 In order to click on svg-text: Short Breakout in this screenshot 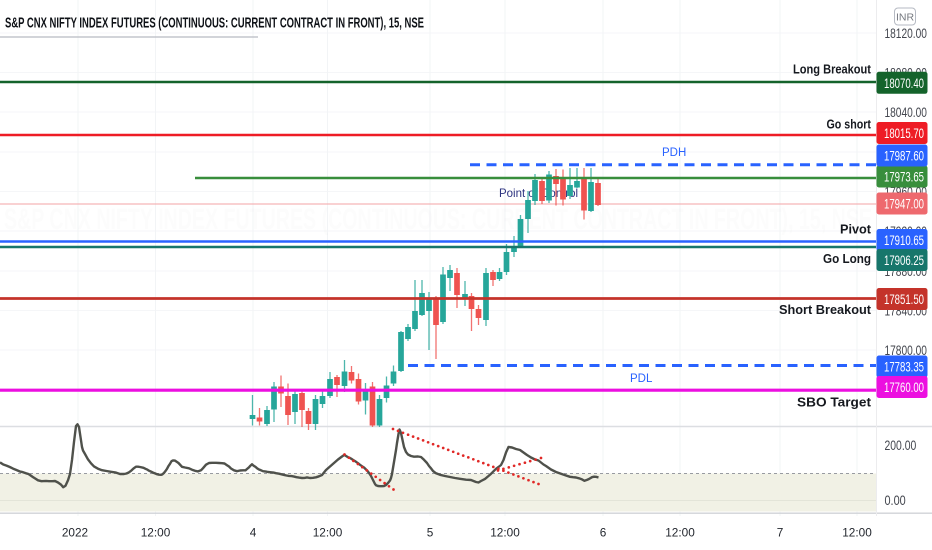, I will do `click(825, 310)`.